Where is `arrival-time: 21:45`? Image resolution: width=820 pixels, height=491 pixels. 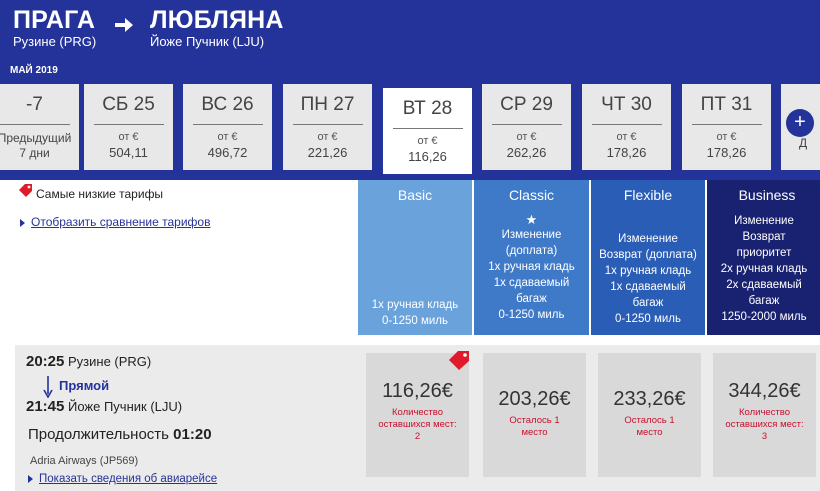 arrival-time: 21:45 is located at coordinates (45, 406).